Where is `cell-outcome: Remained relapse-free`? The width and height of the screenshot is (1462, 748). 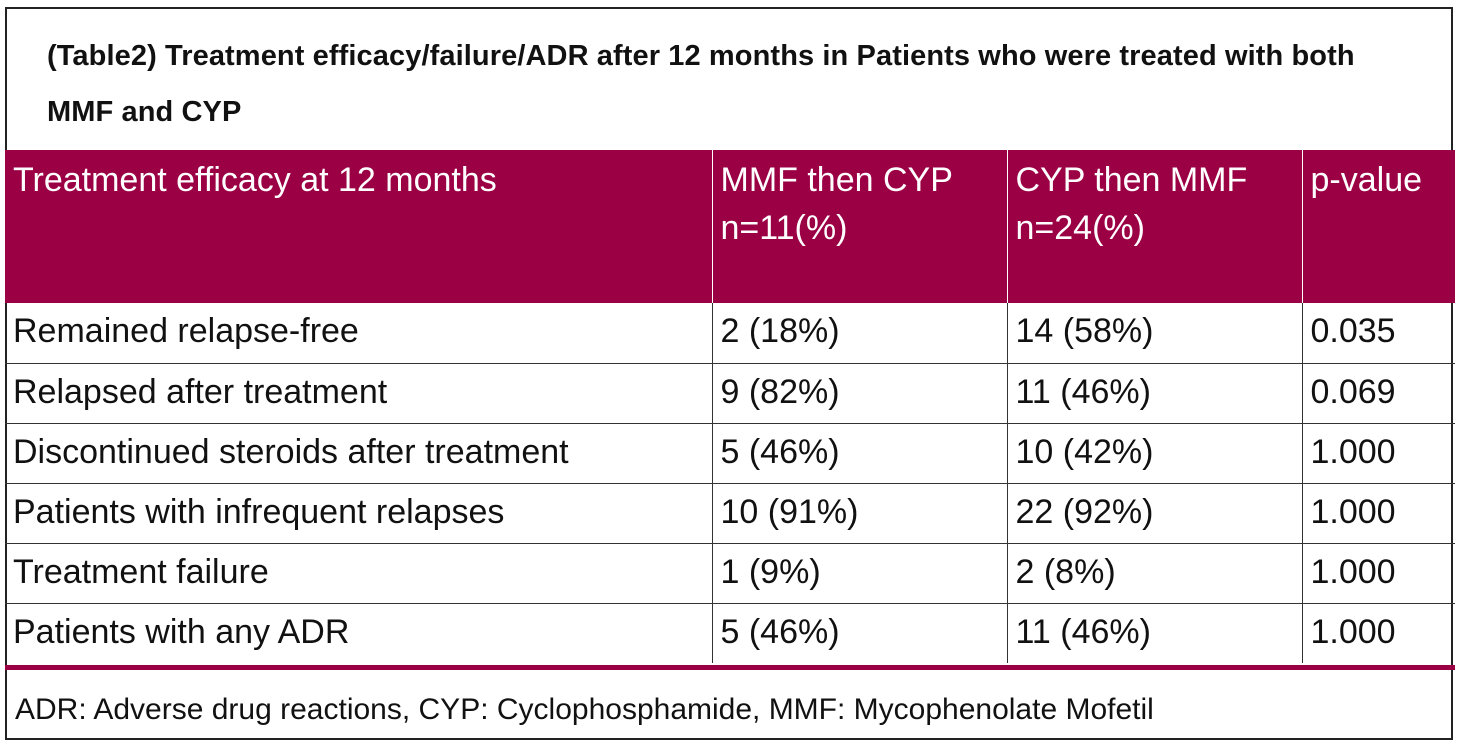
cell-outcome: Remained relapse-free is located at coordinates (186, 331).